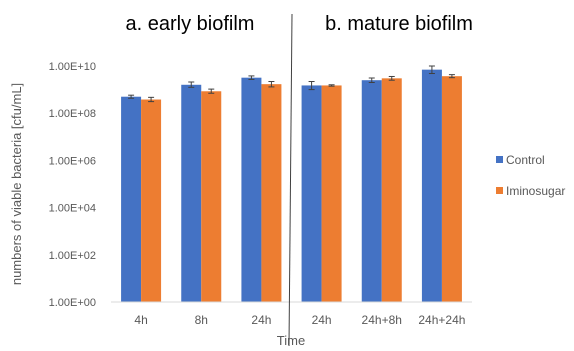 The image size is (574, 351). I want to click on legend-label-iminosugar: Iminosugar, so click(535, 191).